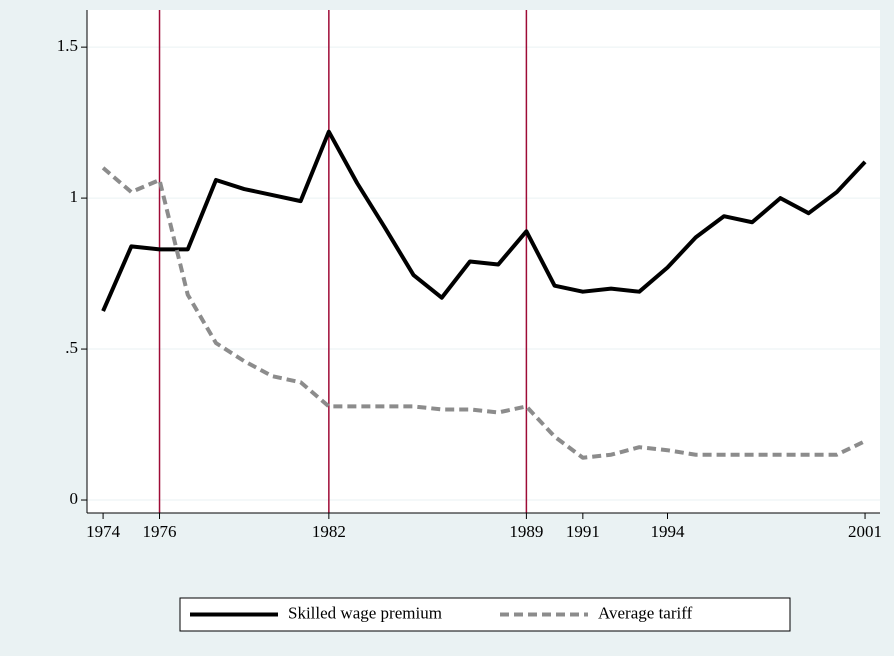 This screenshot has height=656, width=894. I want to click on x-tick-label: 1974, so click(103, 531).